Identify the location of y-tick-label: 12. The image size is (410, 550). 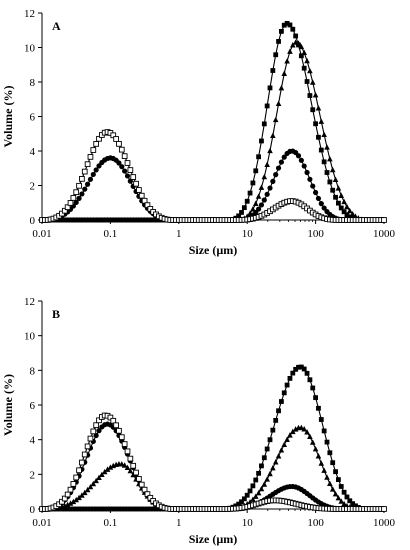
(29, 302).